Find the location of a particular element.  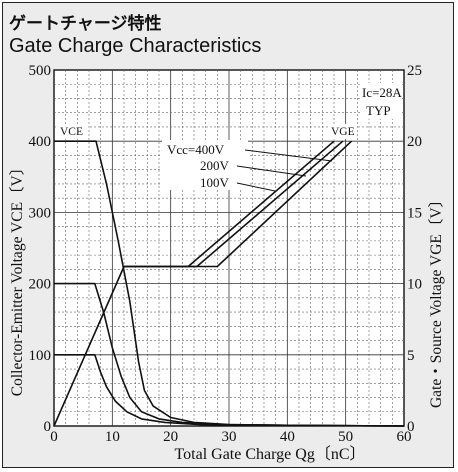

vge-label-box is located at coordinates (343, 131).